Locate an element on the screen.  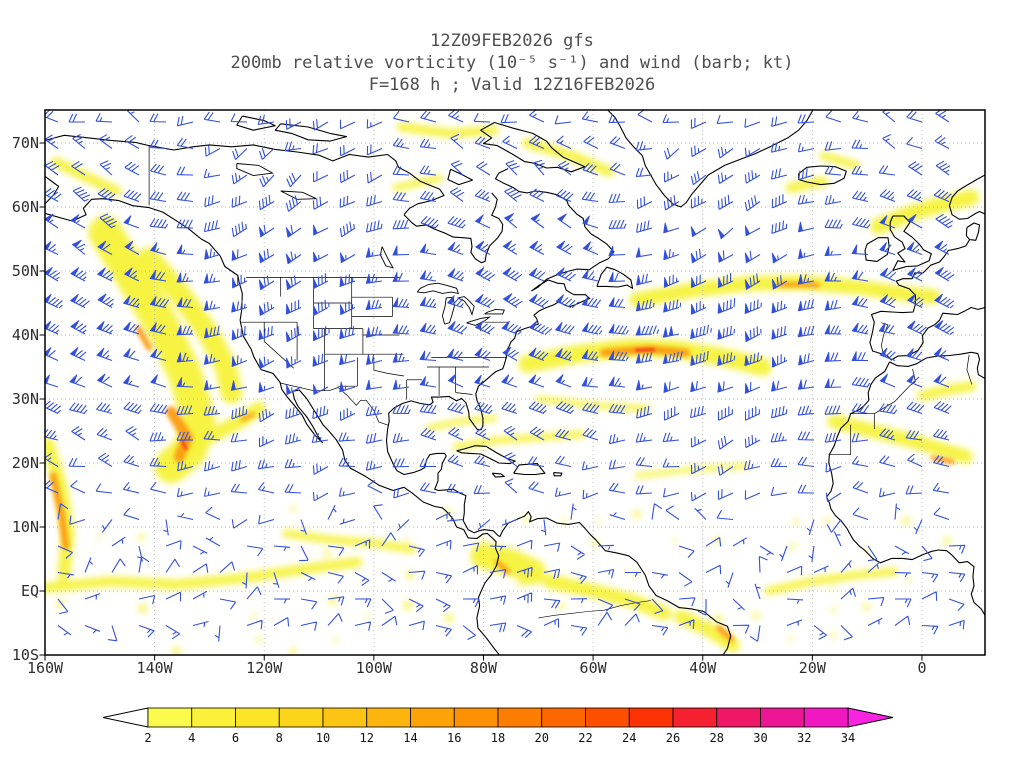
colorbar-tick-label: 2 is located at coordinates (147, 738).